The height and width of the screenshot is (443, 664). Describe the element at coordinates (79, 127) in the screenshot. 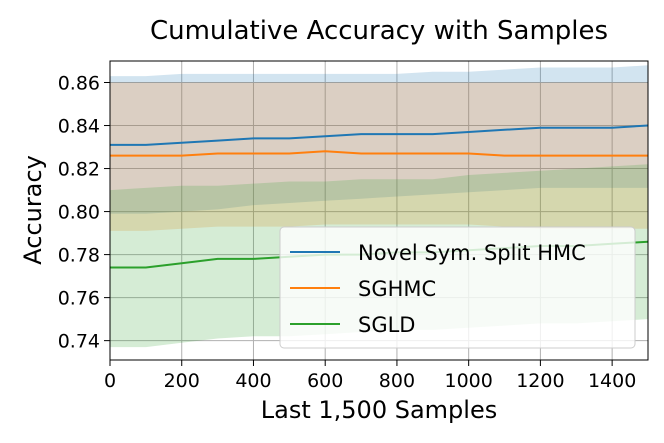

I see `y-tick-label: 0.84` at that location.